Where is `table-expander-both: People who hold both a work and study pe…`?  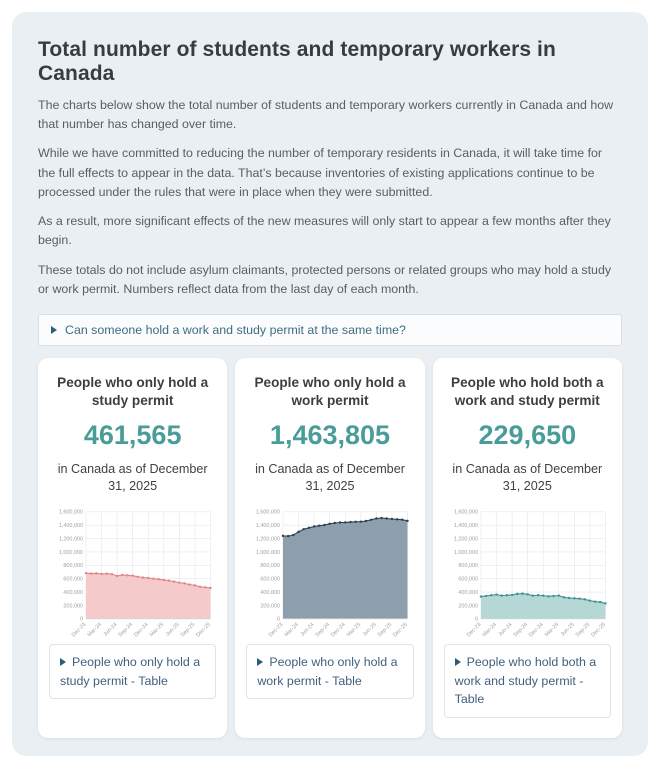
table-expander-both: People who hold both a work and study pe… is located at coordinates (527, 681).